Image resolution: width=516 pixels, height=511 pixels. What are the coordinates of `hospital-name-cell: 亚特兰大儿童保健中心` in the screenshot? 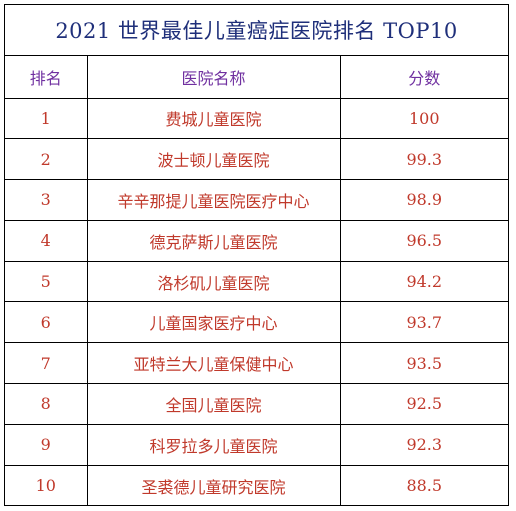 It's located at (213, 363).